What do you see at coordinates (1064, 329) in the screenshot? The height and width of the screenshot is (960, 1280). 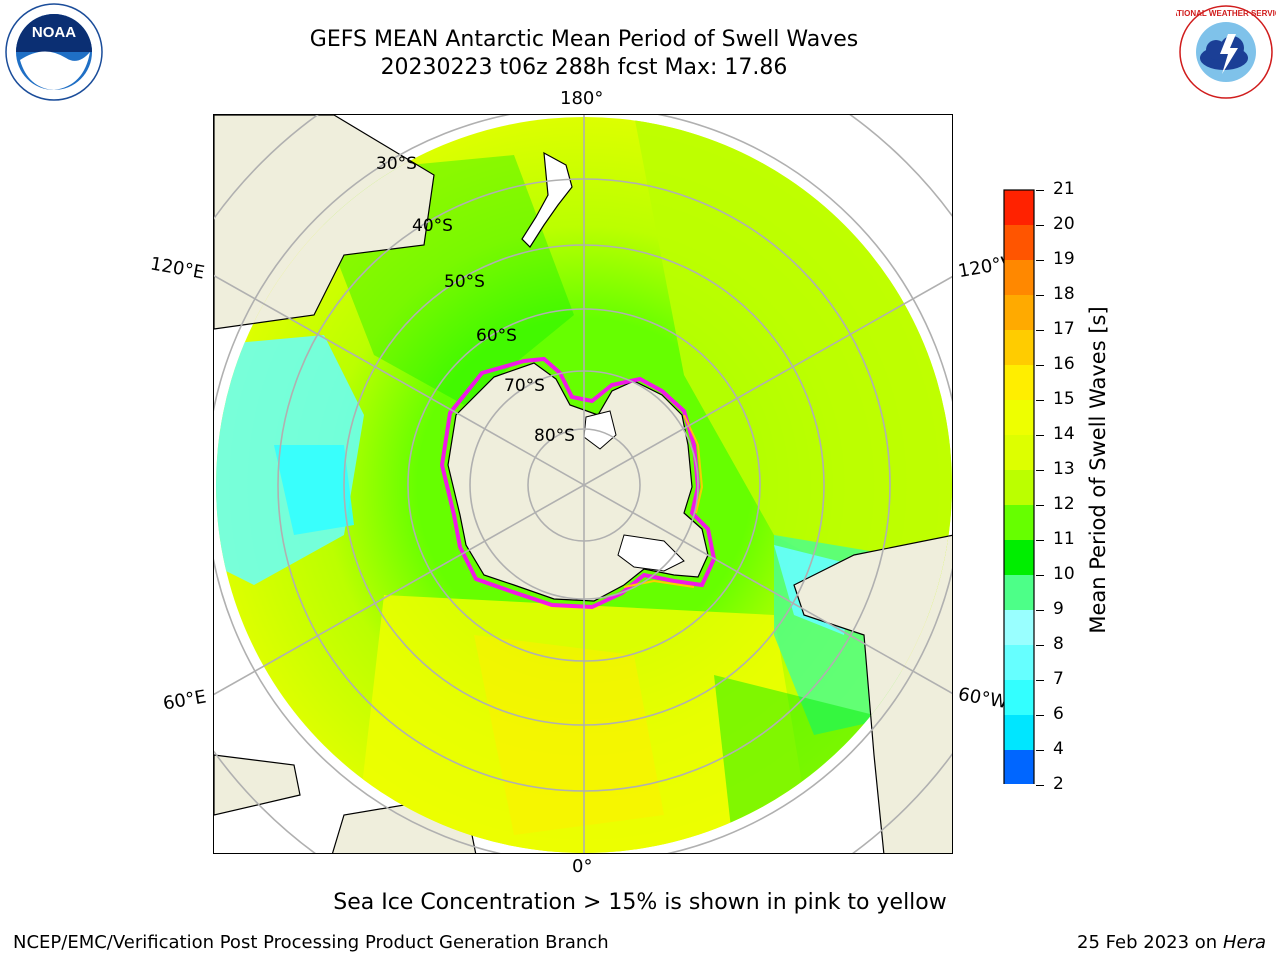 I see `colorbar-tick-label: 17` at bounding box center [1064, 329].